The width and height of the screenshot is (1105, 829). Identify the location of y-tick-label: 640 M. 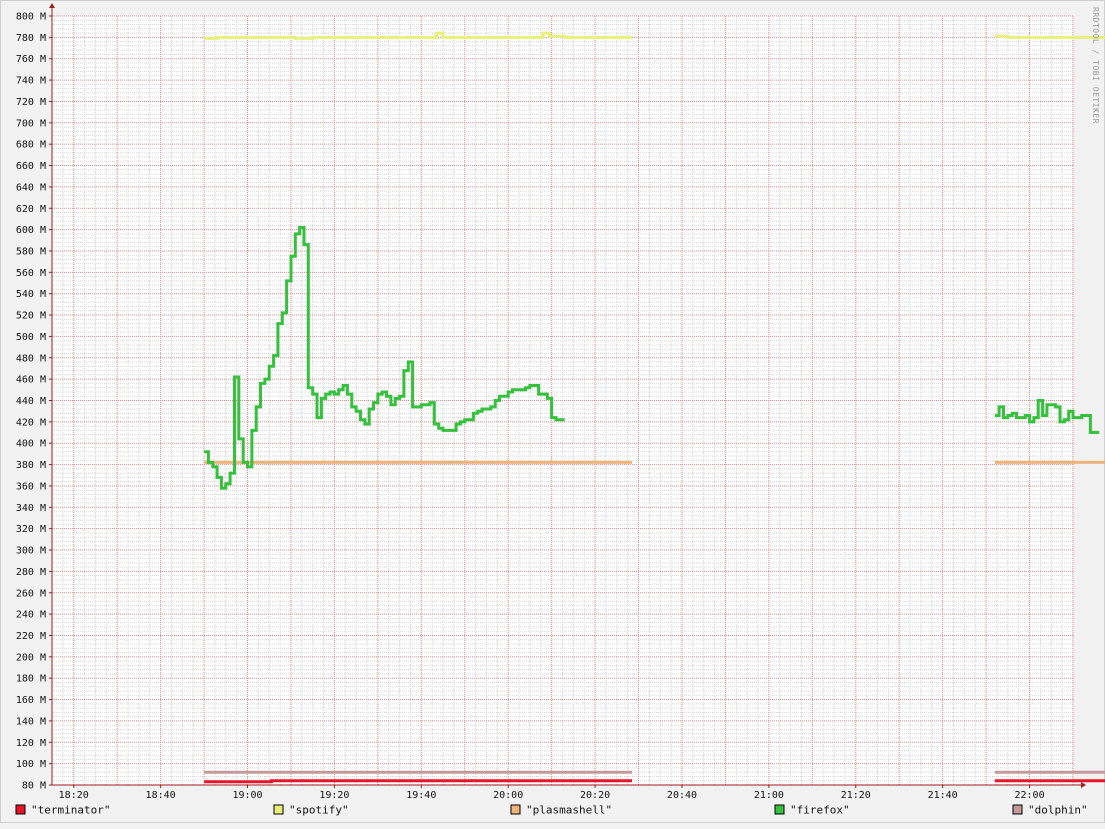
(31, 187).